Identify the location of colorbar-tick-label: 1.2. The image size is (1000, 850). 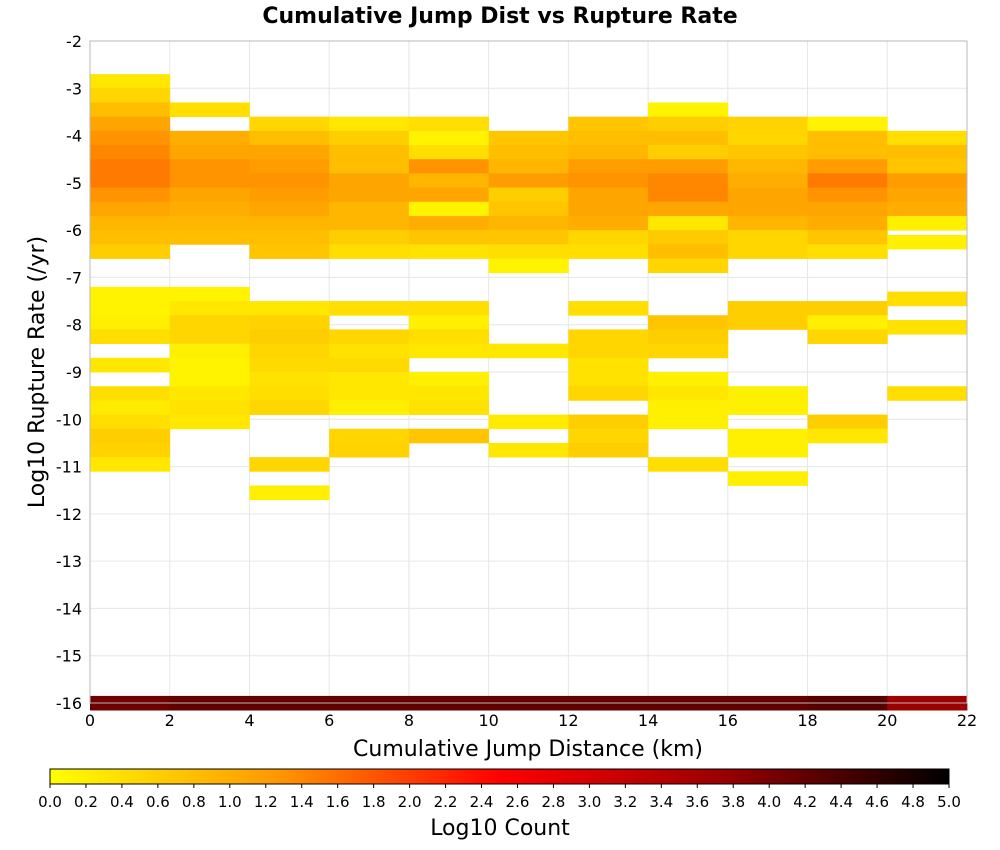
(266, 802).